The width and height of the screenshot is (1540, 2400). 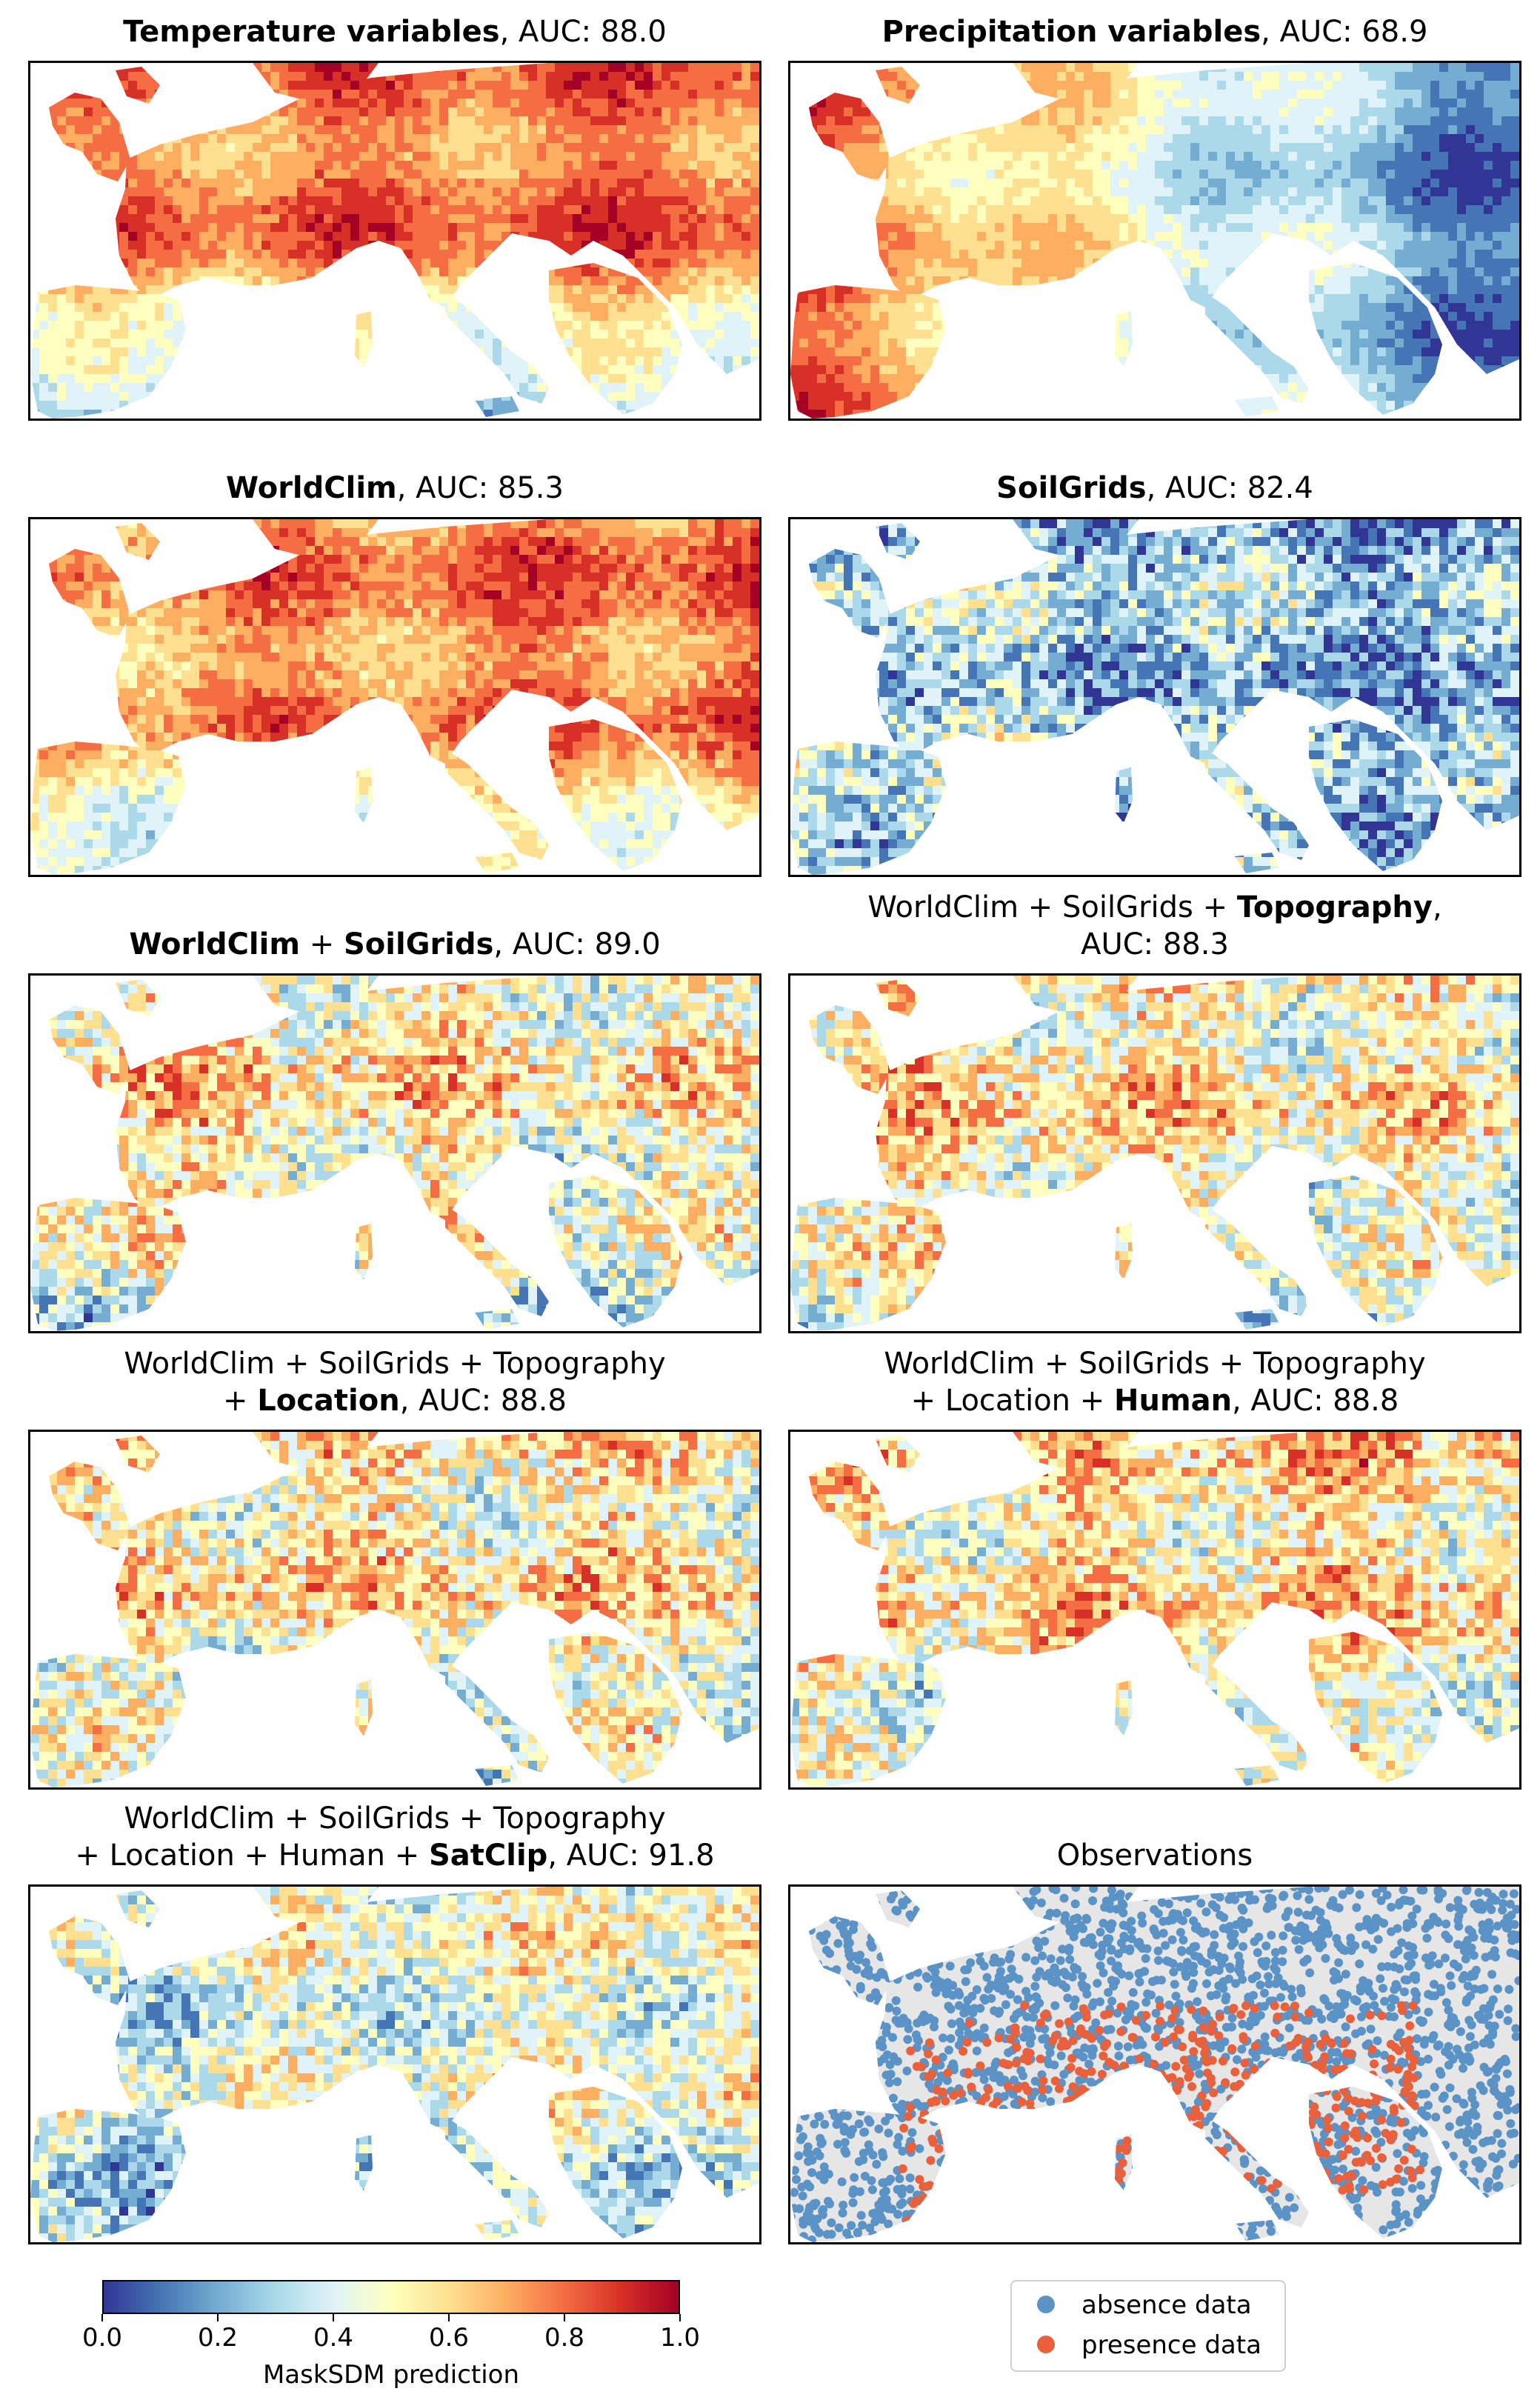 I want to click on prediction-surface, so click(x=1154, y=241).